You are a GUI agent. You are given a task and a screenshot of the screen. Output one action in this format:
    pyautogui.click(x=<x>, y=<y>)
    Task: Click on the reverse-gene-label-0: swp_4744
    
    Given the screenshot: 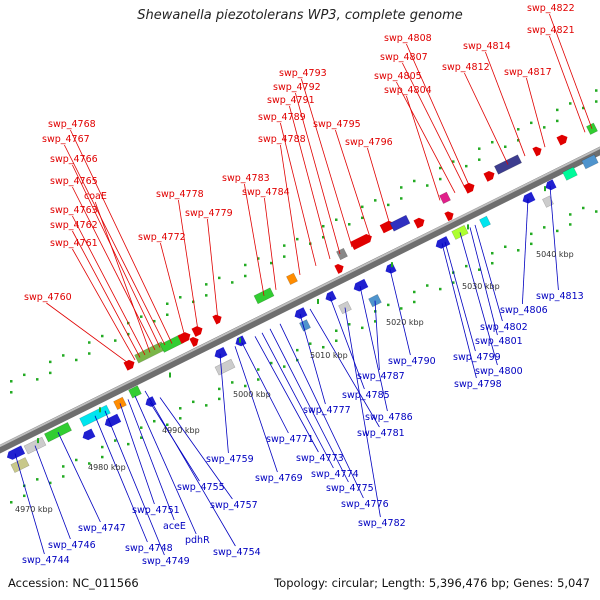 What is the action you would take?
    pyautogui.click(x=46, y=560)
    